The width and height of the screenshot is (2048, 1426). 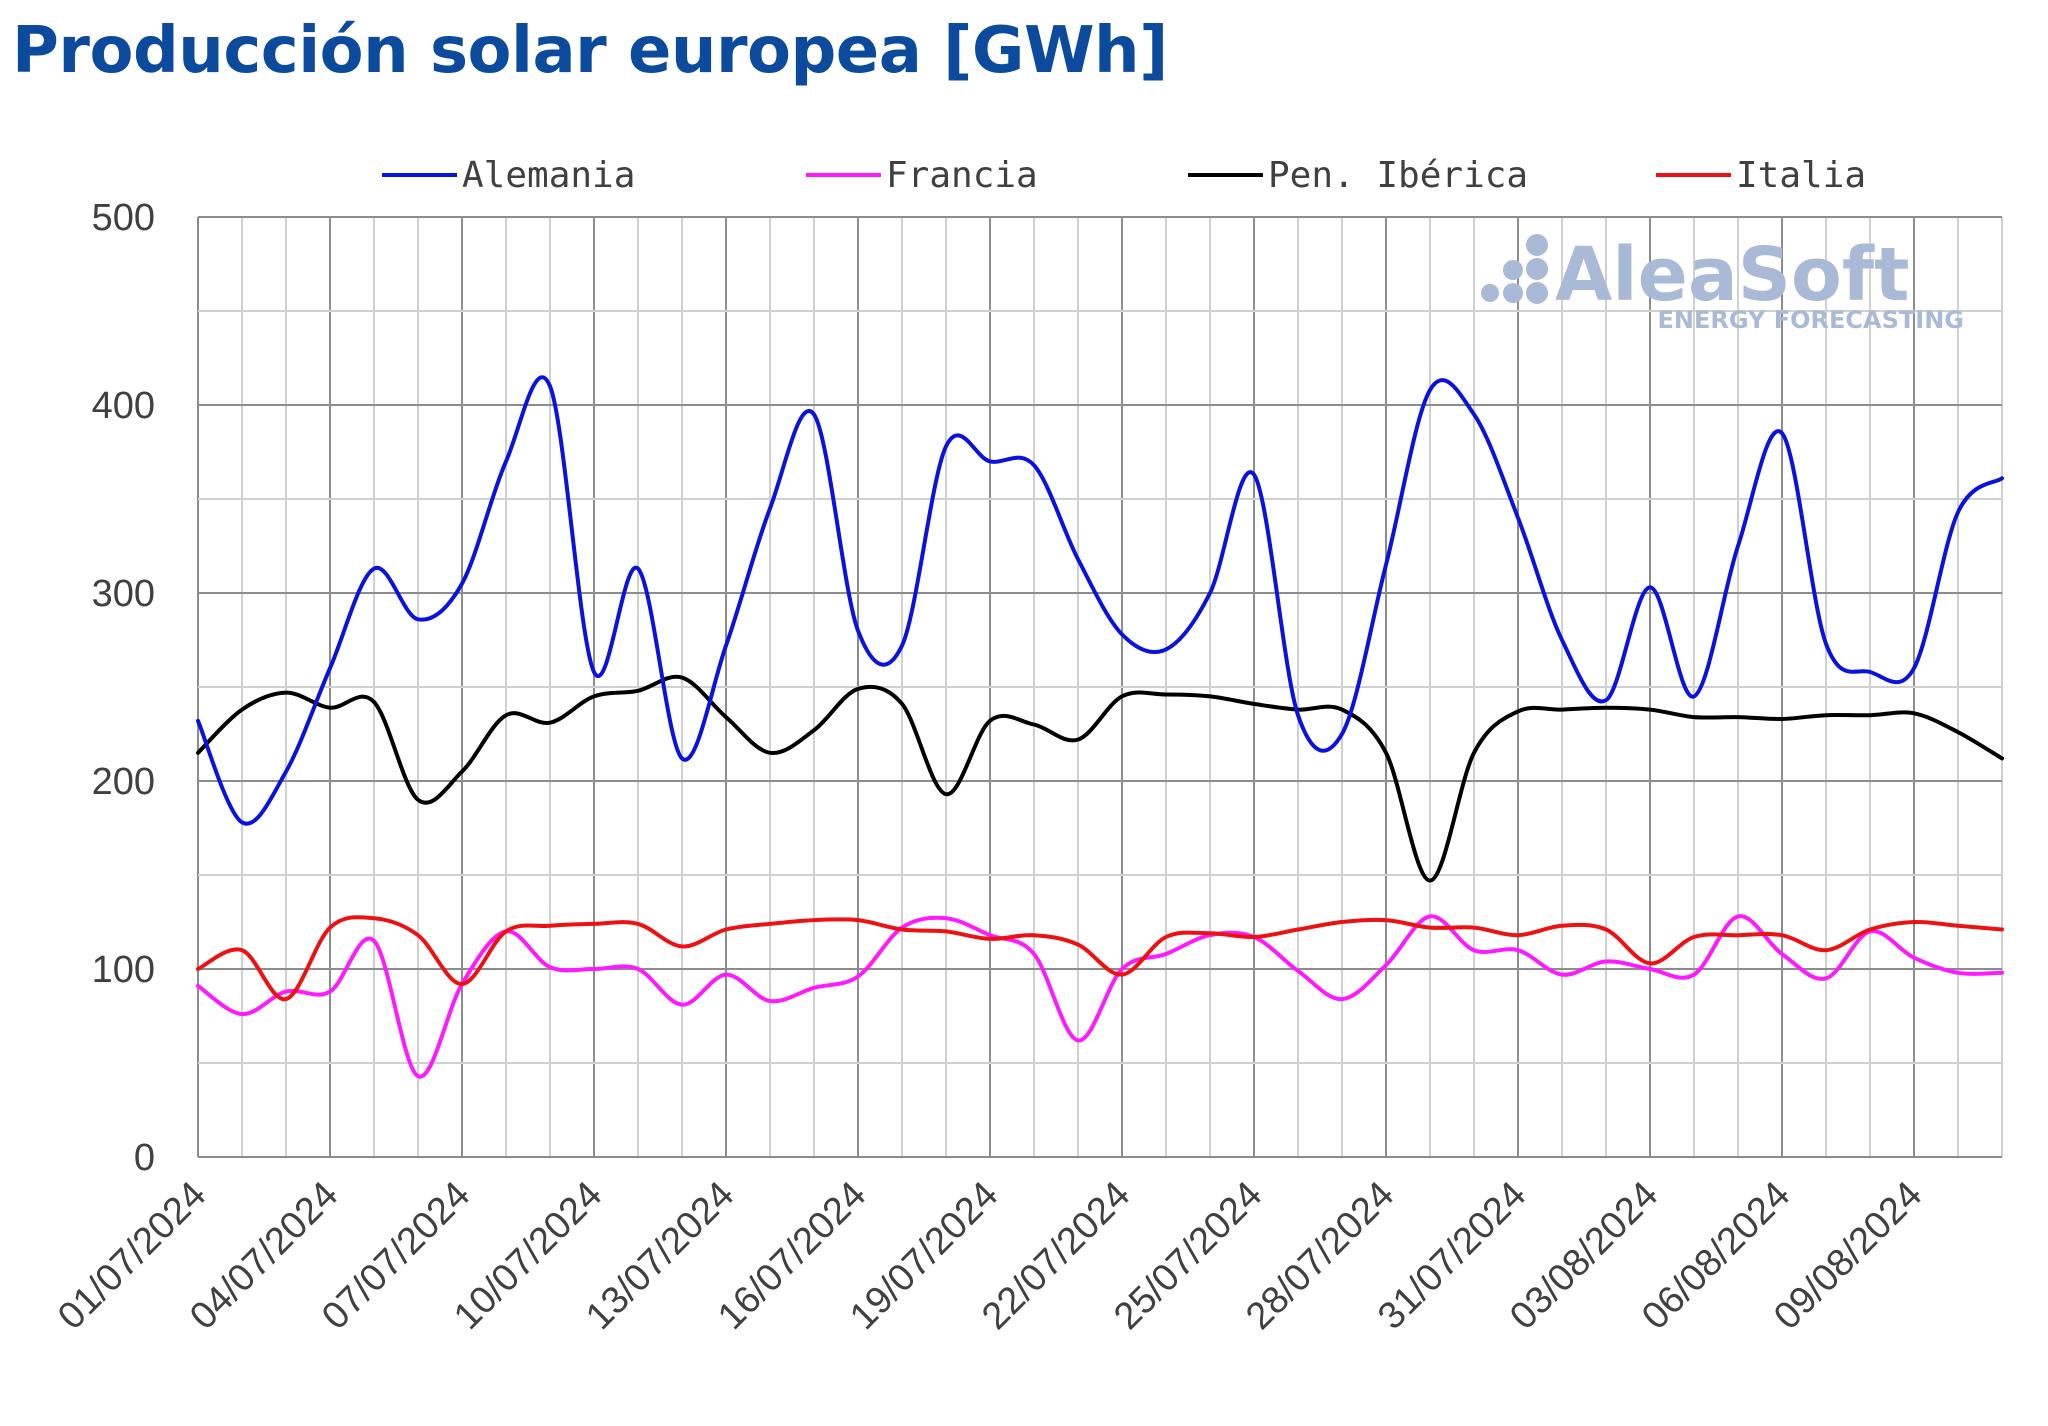 I want to click on legend: Alemania Francia Pen. Ibérica Italia, so click(x=1124, y=175).